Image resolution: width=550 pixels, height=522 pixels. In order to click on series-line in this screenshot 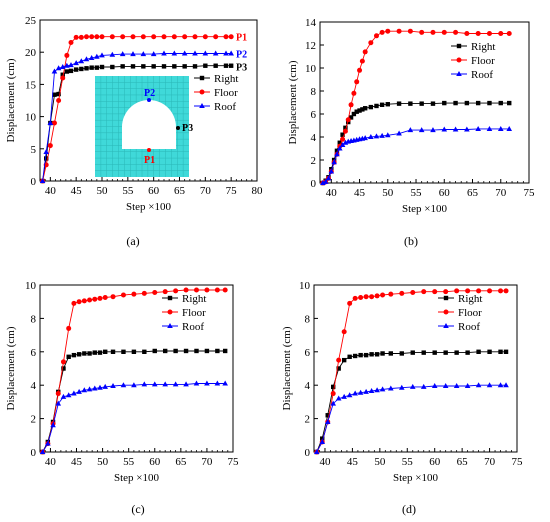, I will do `click(411, 402)`.